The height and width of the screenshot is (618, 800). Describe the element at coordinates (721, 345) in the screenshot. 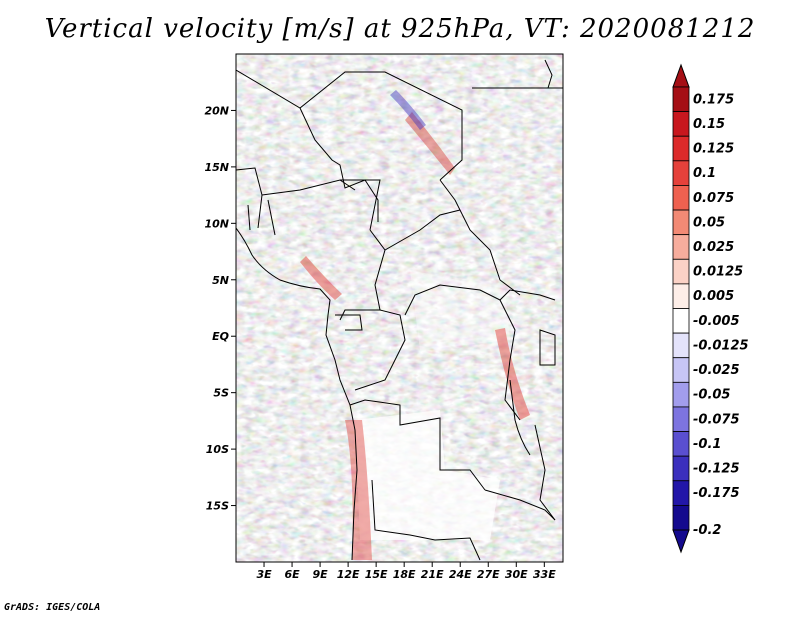

I see `colorbar-label: -0.0125` at that location.